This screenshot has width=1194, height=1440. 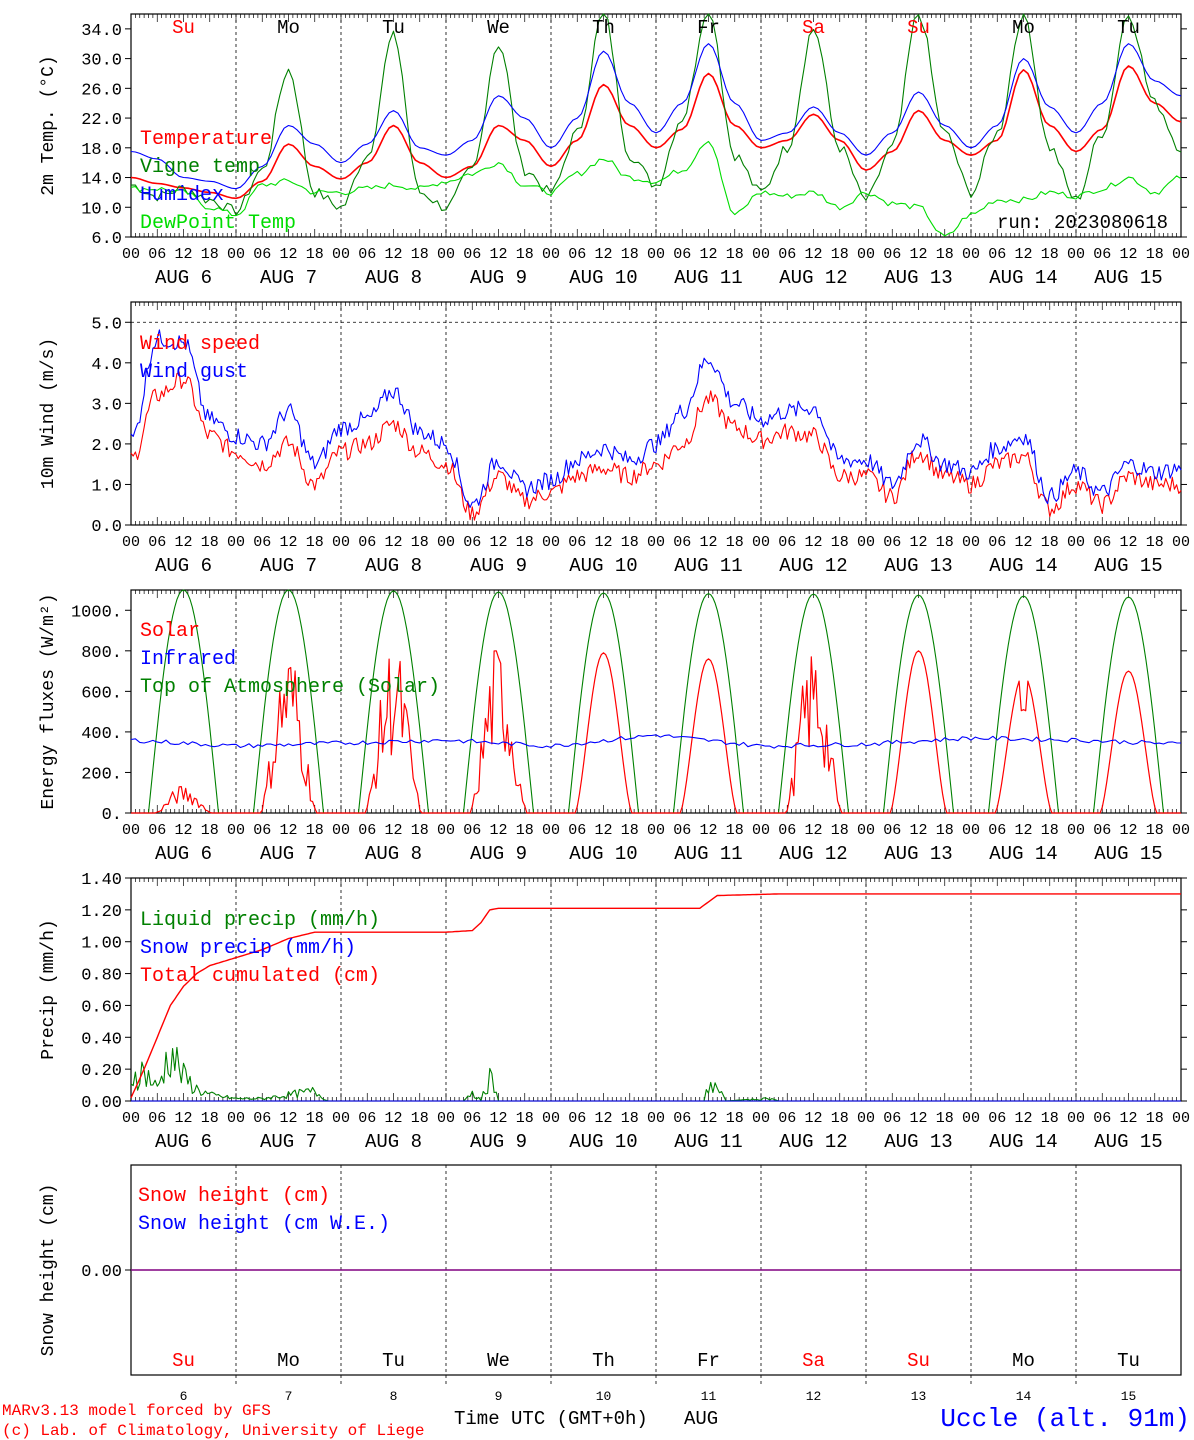 I want to click on y-tick-label: 5.0, so click(x=106, y=324).